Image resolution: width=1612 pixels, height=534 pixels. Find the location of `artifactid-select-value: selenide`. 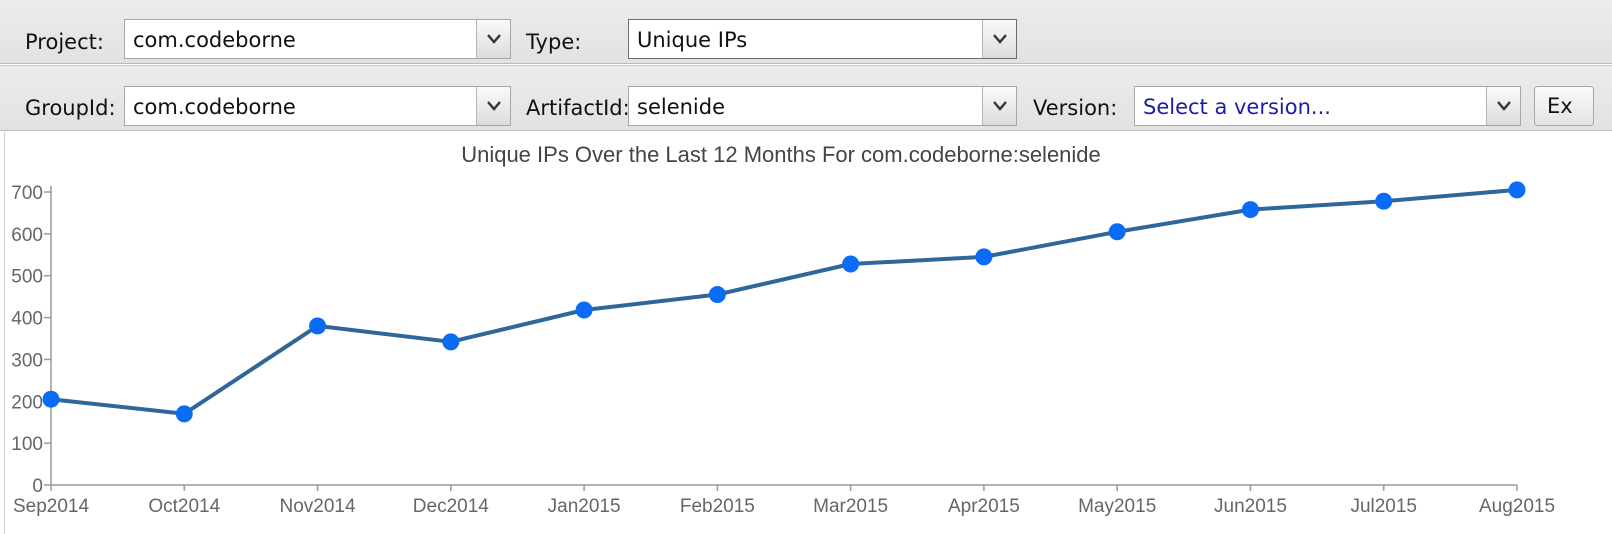

artifactid-select-value: selenide is located at coordinates (681, 107).